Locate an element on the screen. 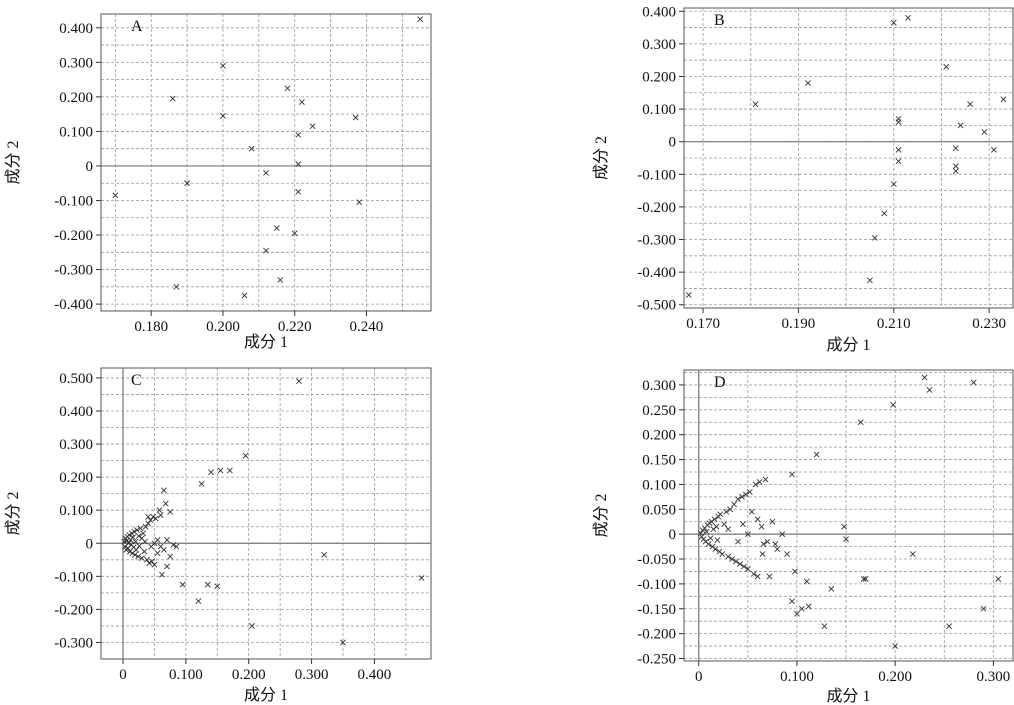 This screenshot has width=1014, height=705. y-tick-label: 0 is located at coordinates (90, 167).